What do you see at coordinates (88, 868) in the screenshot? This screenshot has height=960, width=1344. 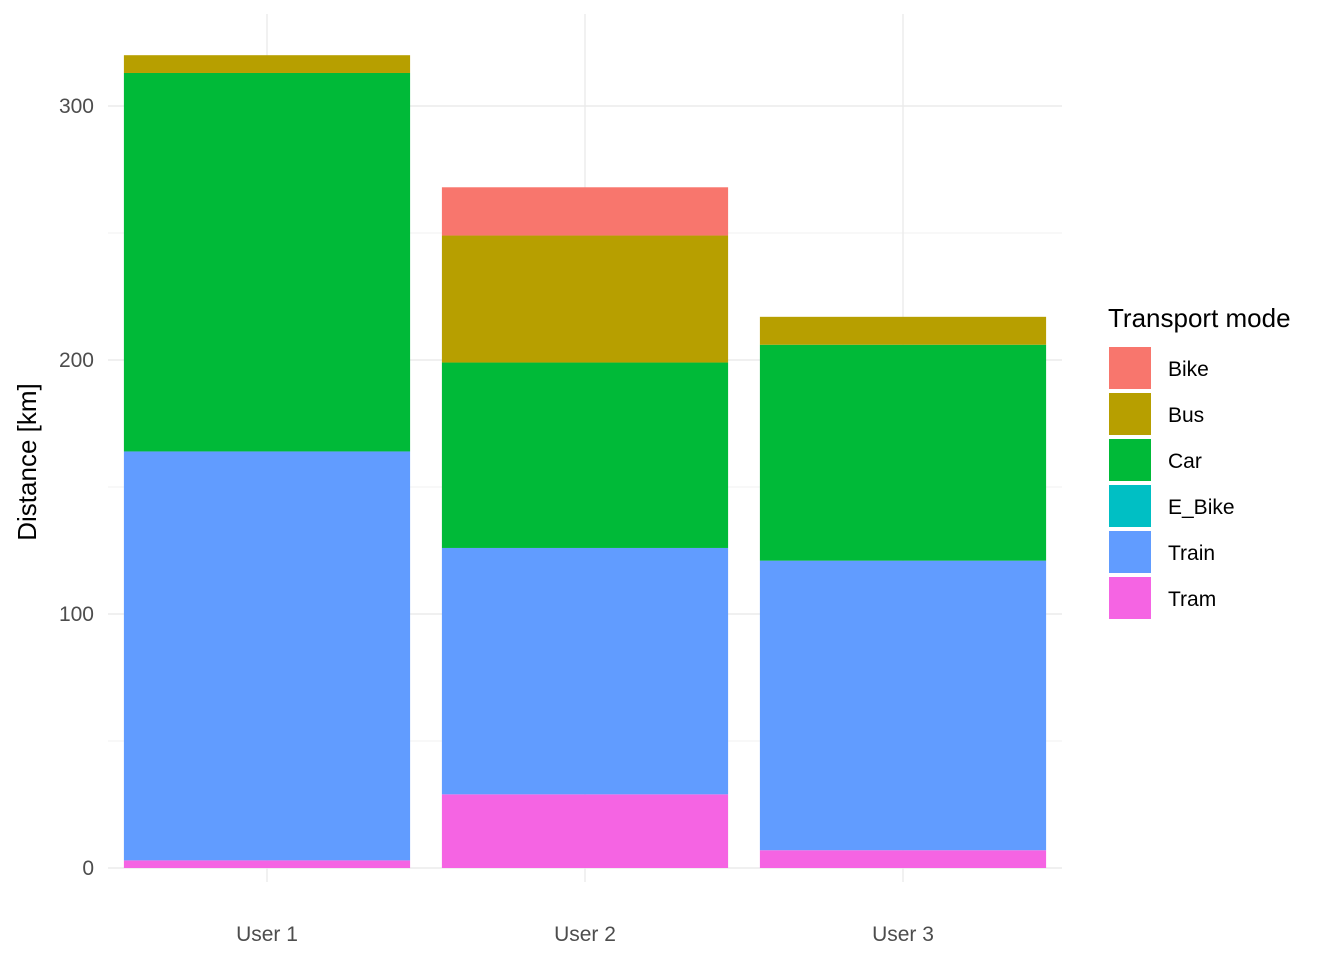 I see `y-tick-label: 0` at bounding box center [88, 868].